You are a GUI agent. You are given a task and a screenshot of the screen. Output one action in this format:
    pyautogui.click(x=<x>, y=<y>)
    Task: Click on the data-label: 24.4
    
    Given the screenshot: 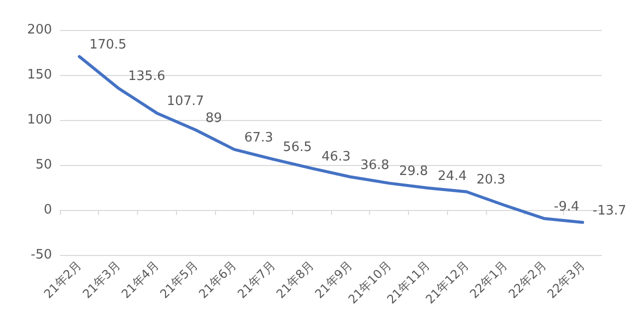 What is the action you would take?
    pyautogui.click(x=452, y=176)
    